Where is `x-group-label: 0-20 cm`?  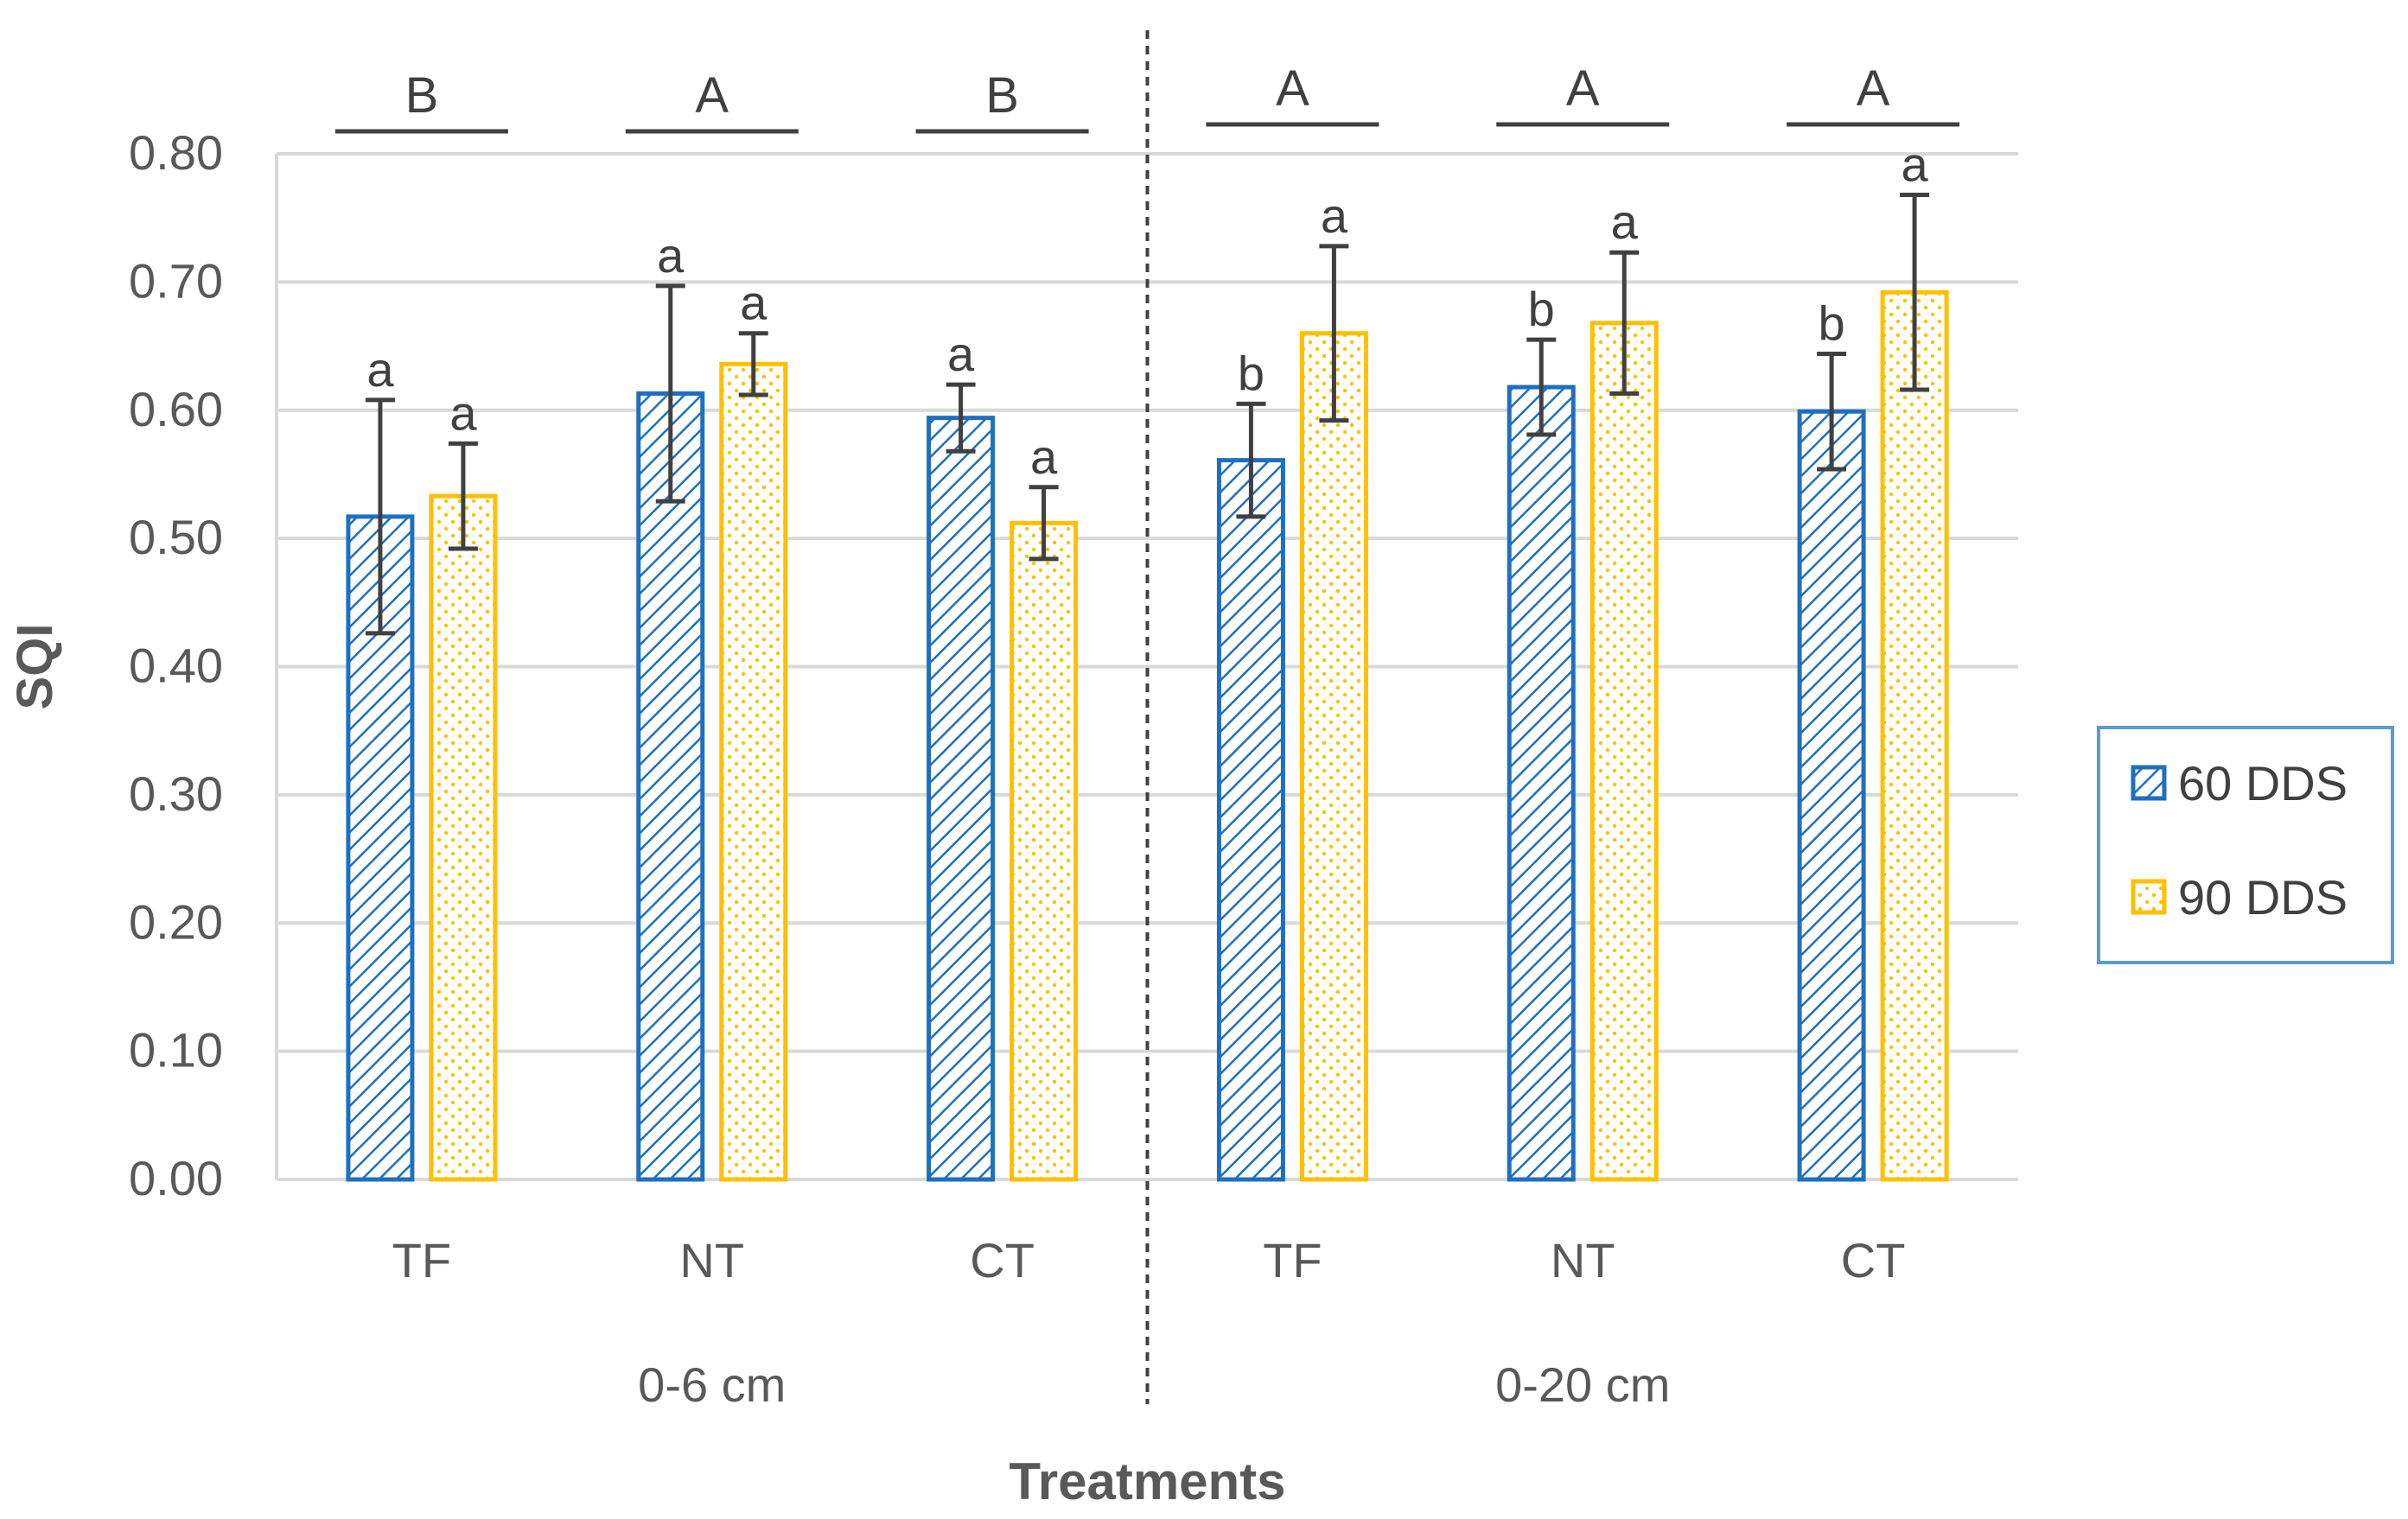
x-group-label: 0-20 cm is located at coordinates (1582, 1385).